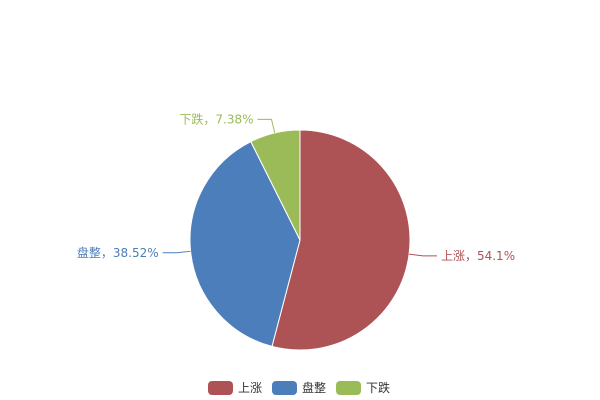 Image resolution: width=600 pixels, height=400 pixels. Describe the element at coordinates (341, 240) in the screenshot. I see `pie-slice-up` at that location.